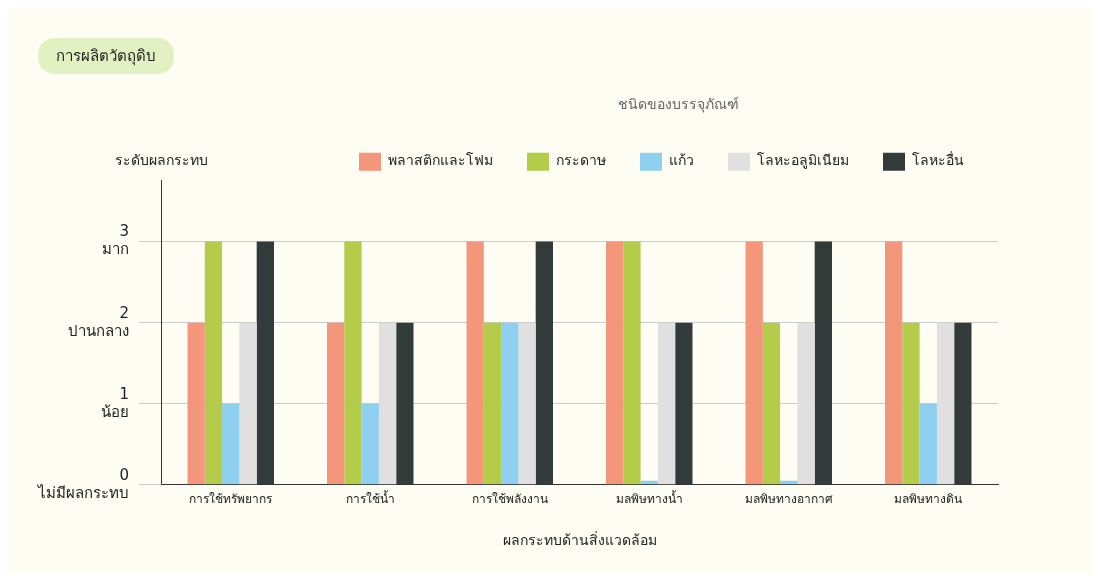 Image resolution: width=1103 pixels, height=582 pixels. What do you see at coordinates (115, 402) in the screenshot?
I see `y-tick-label: 1 น้อย` at bounding box center [115, 402].